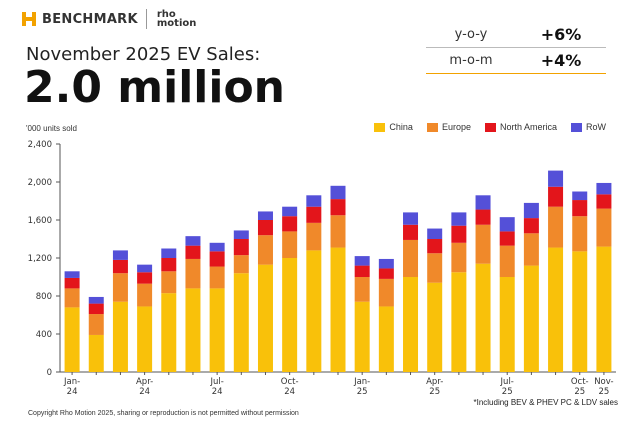  I want to click on legend-label-europe: Europe, so click(456, 127).